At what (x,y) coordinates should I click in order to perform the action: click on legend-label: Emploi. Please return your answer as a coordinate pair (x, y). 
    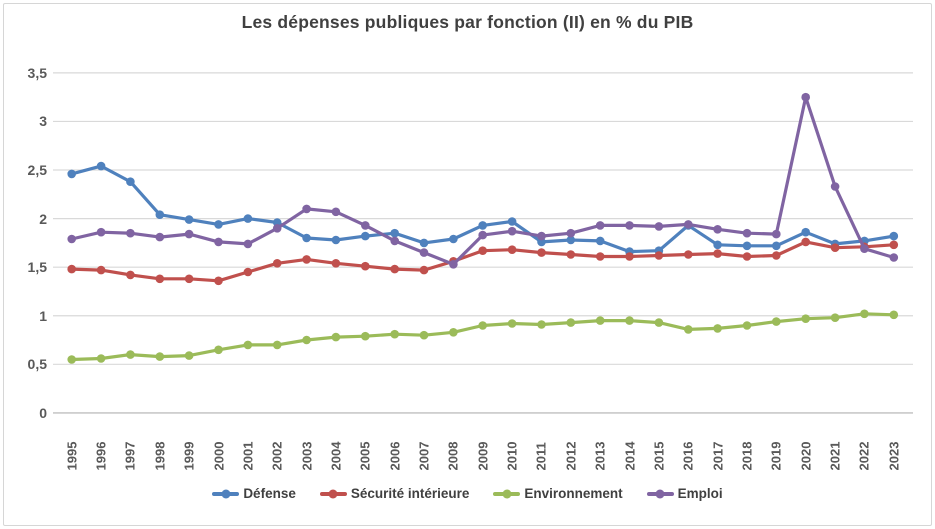
    Looking at the image, I should click on (700, 493).